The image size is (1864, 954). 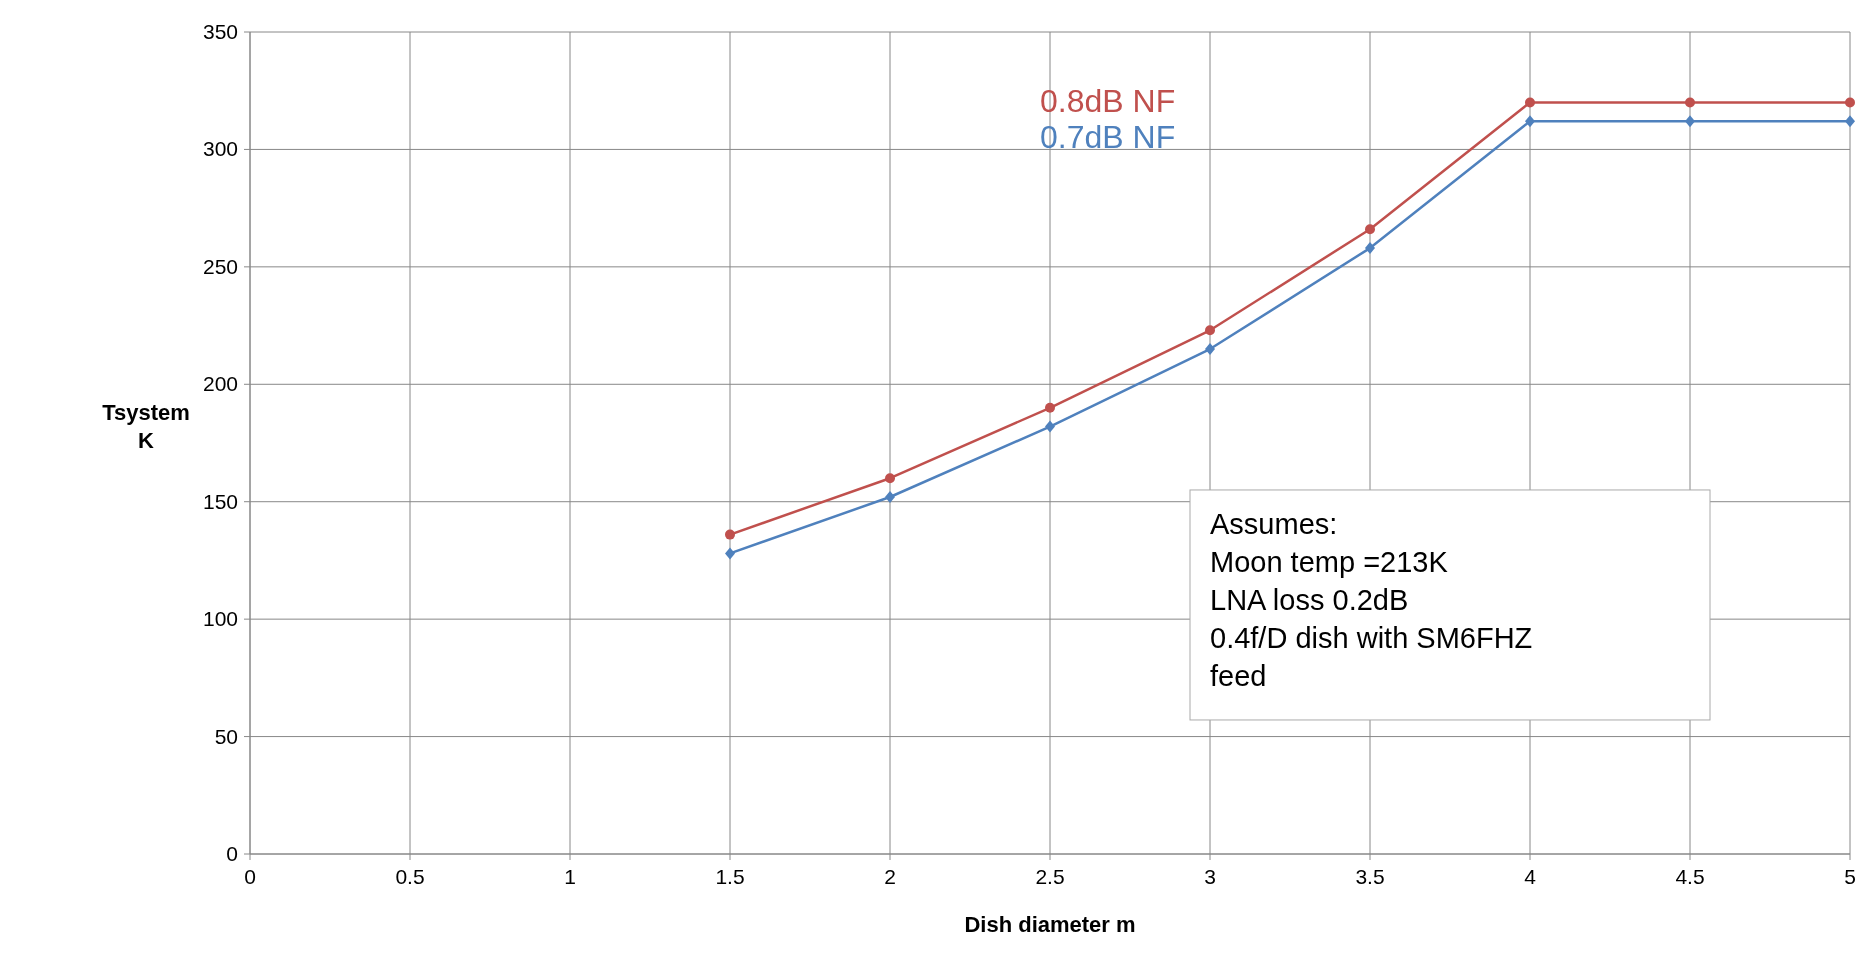 What do you see at coordinates (1850, 876) in the screenshot?
I see `x-tick-label: 5` at bounding box center [1850, 876].